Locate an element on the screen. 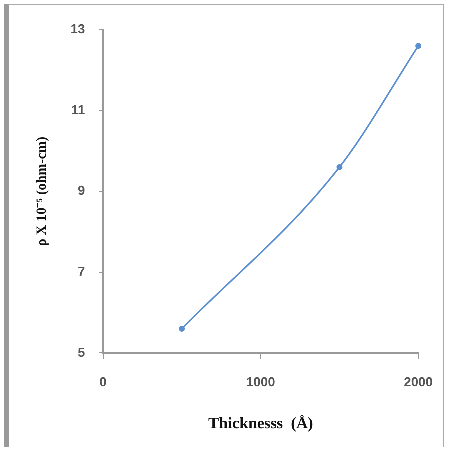  y-tick-label: 7 is located at coordinates (82, 271).